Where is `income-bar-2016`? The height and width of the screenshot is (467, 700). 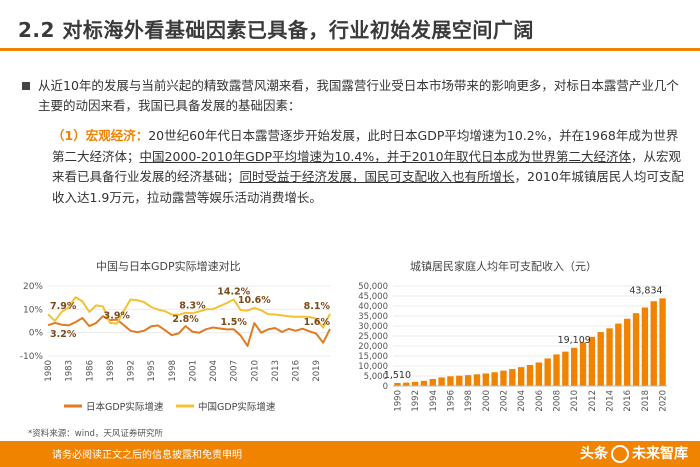
income-bar-2016 is located at coordinates (627, 352).